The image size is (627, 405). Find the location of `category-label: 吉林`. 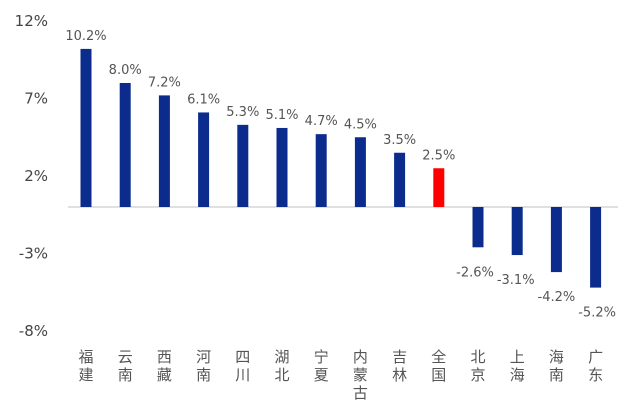

category-label: 吉林 is located at coordinates (399, 366).